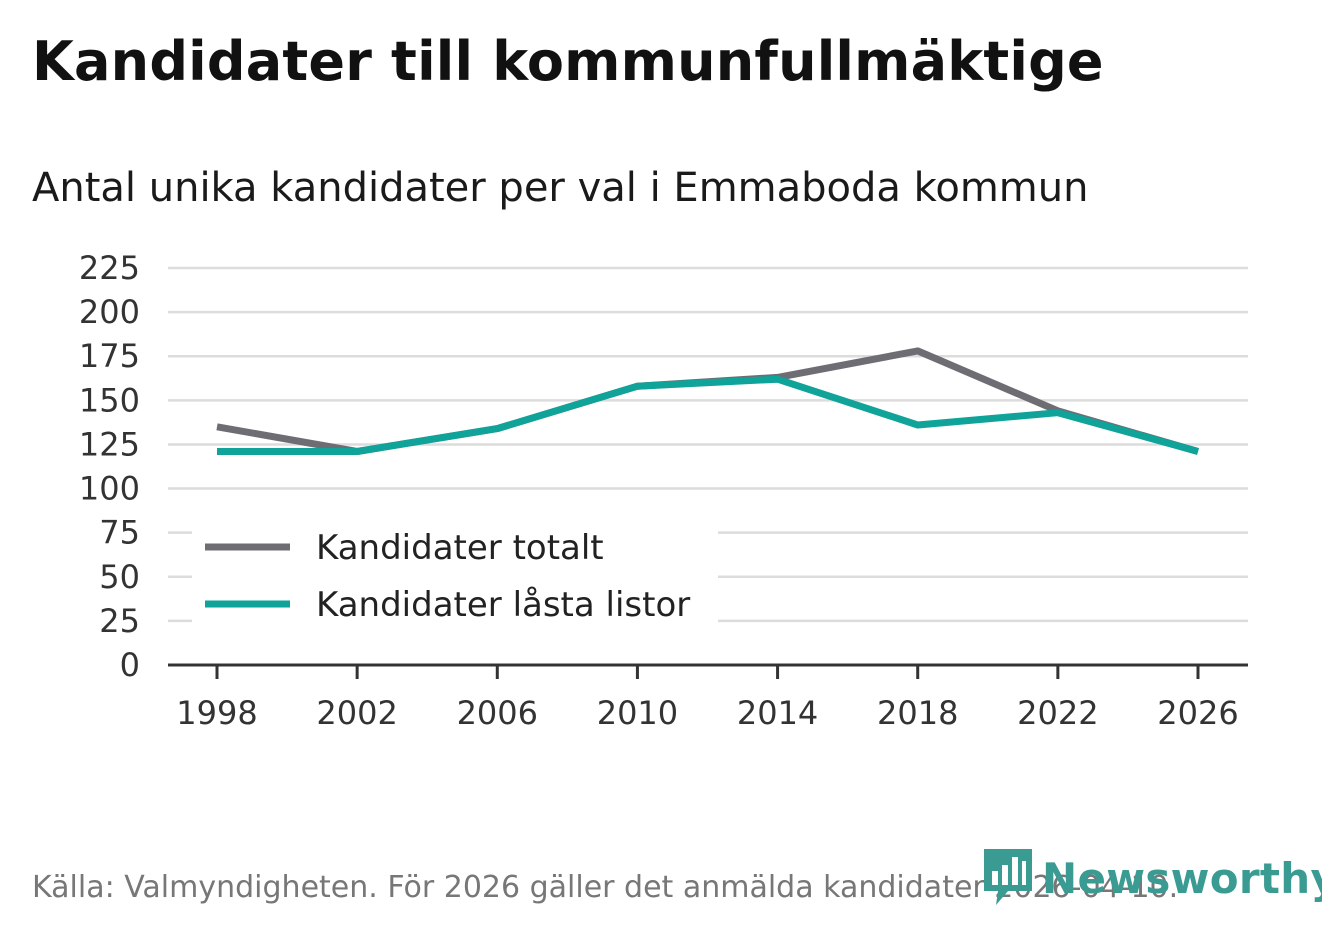  Describe the element at coordinates (708, 697) in the screenshot. I see `x-axis: 1998 2002 2006 2010 2014 2018 2022 2026` at that location.